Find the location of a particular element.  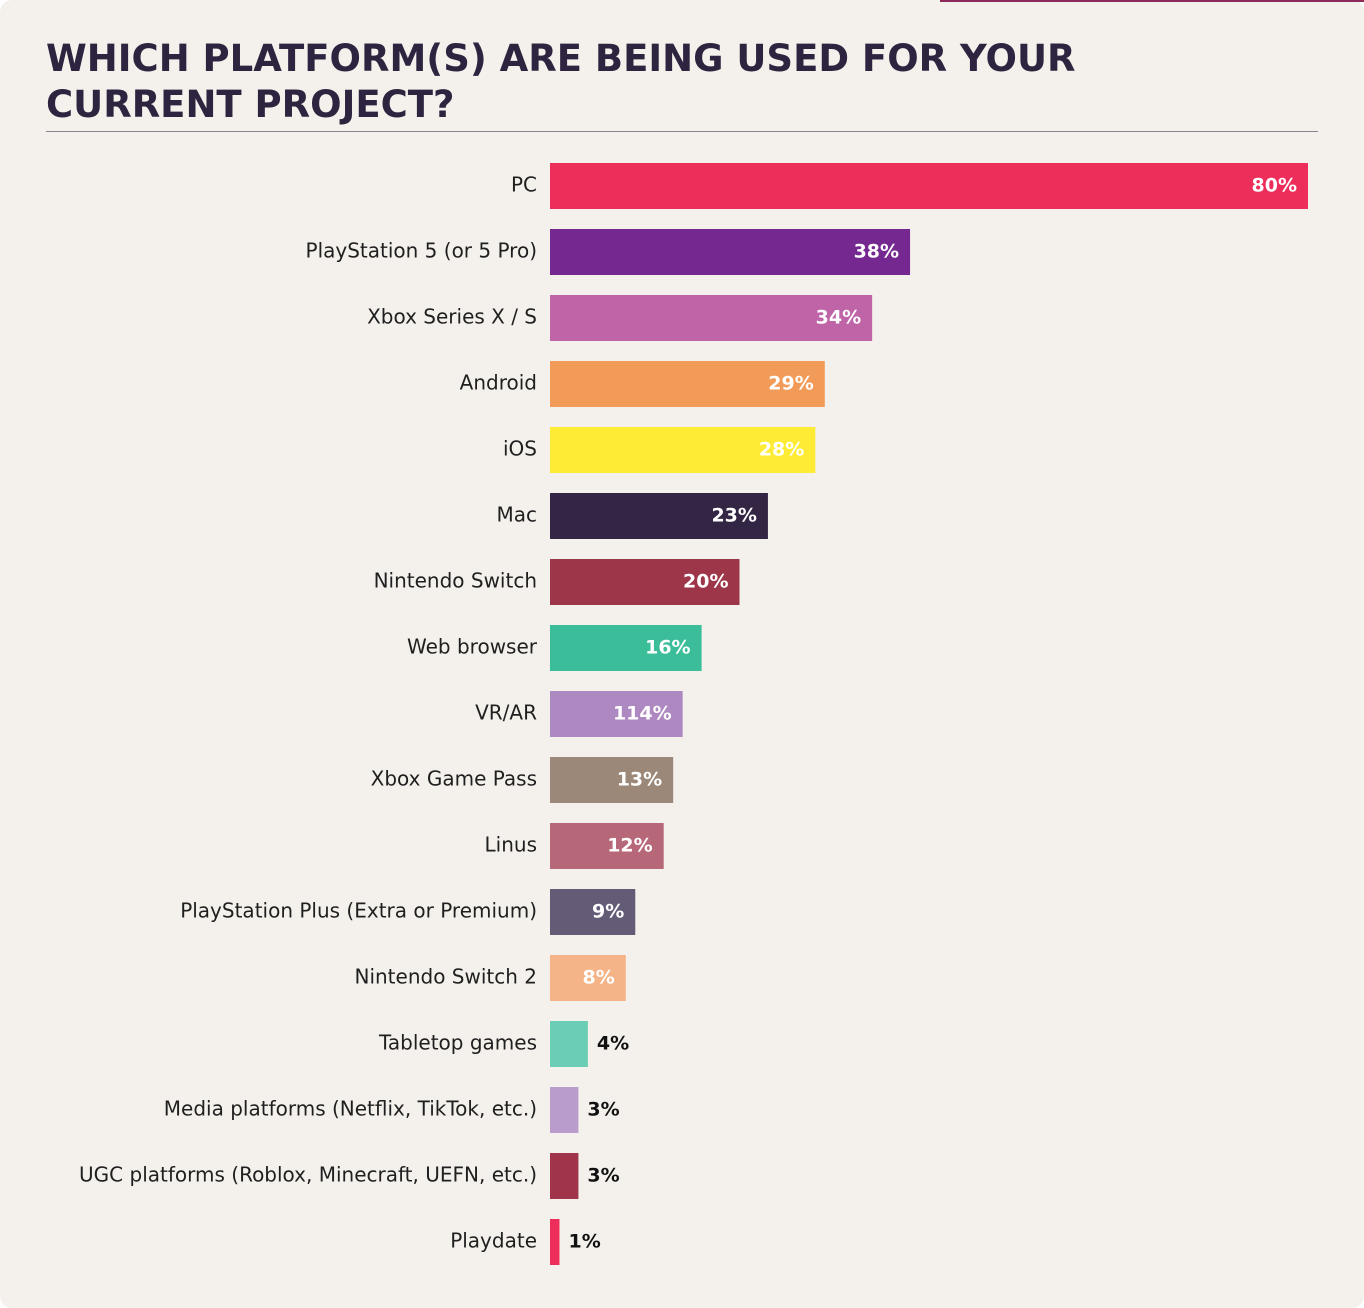

value-label: 4% is located at coordinates (613, 1044).